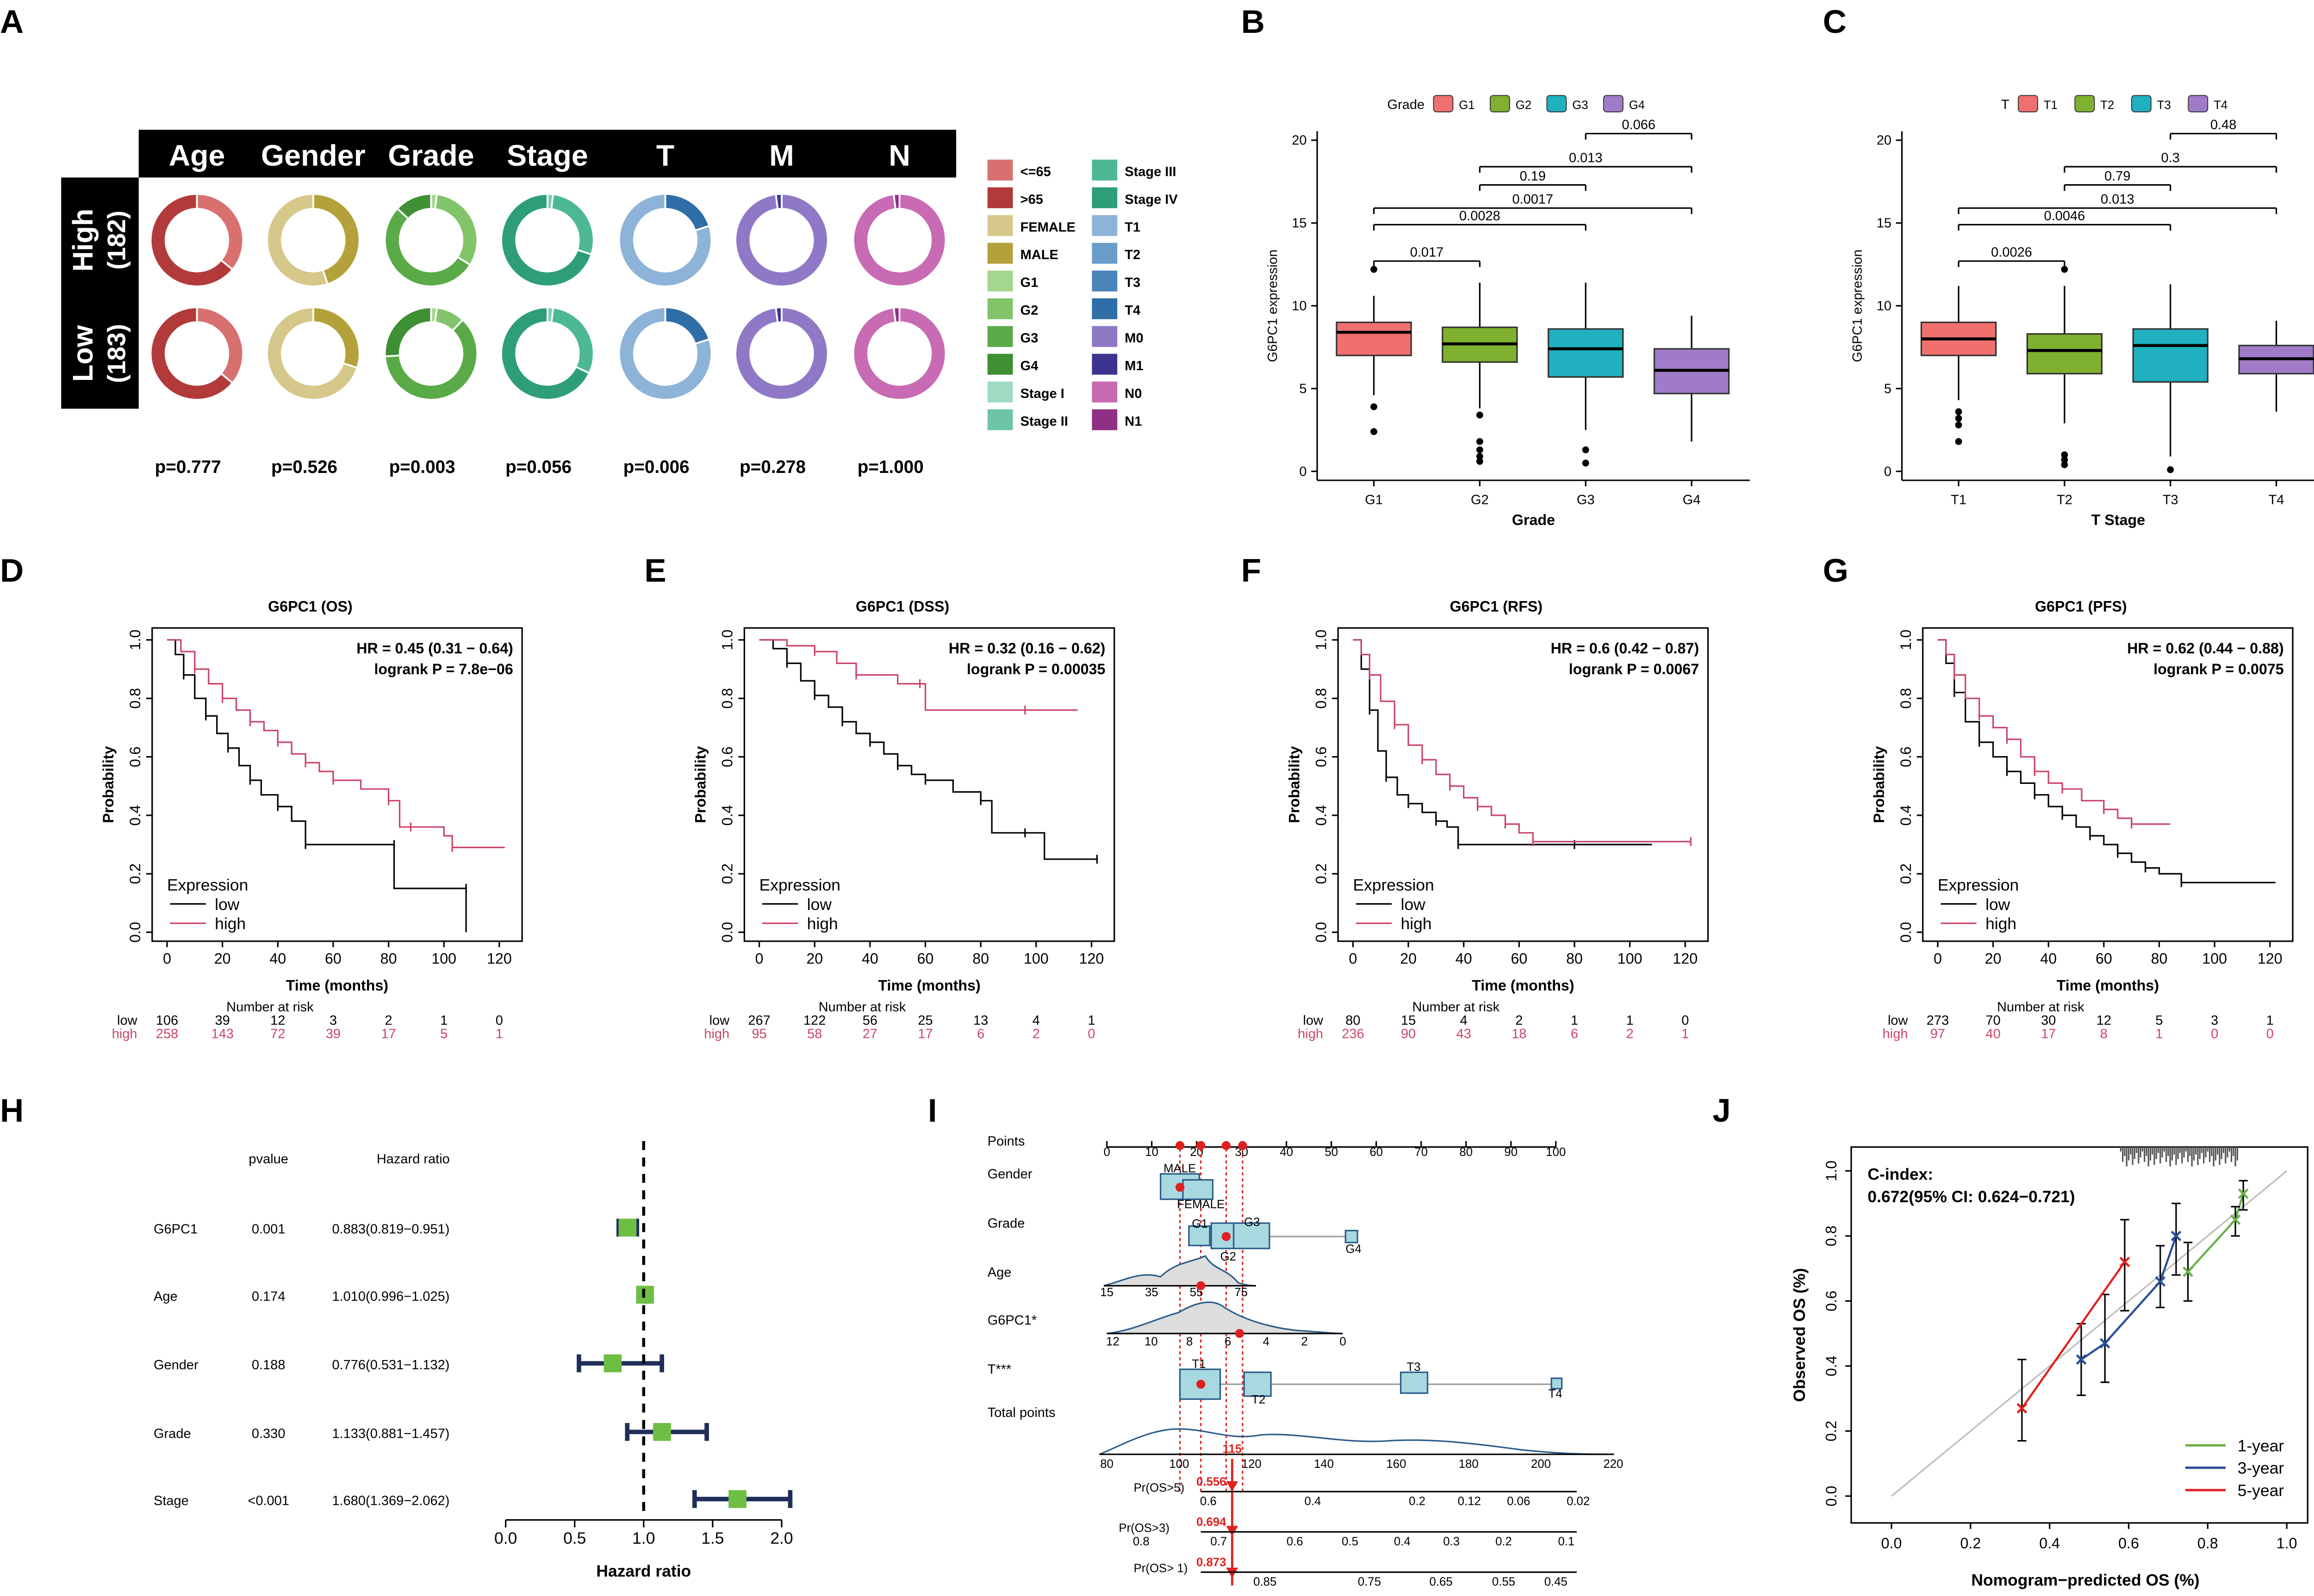 This screenshot has height=1596, width=2314. What do you see at coordinates (1503, 1582) in the screenshot?
I see `prob-tick-label: 0.55` at bounding box center [1503, 1582].